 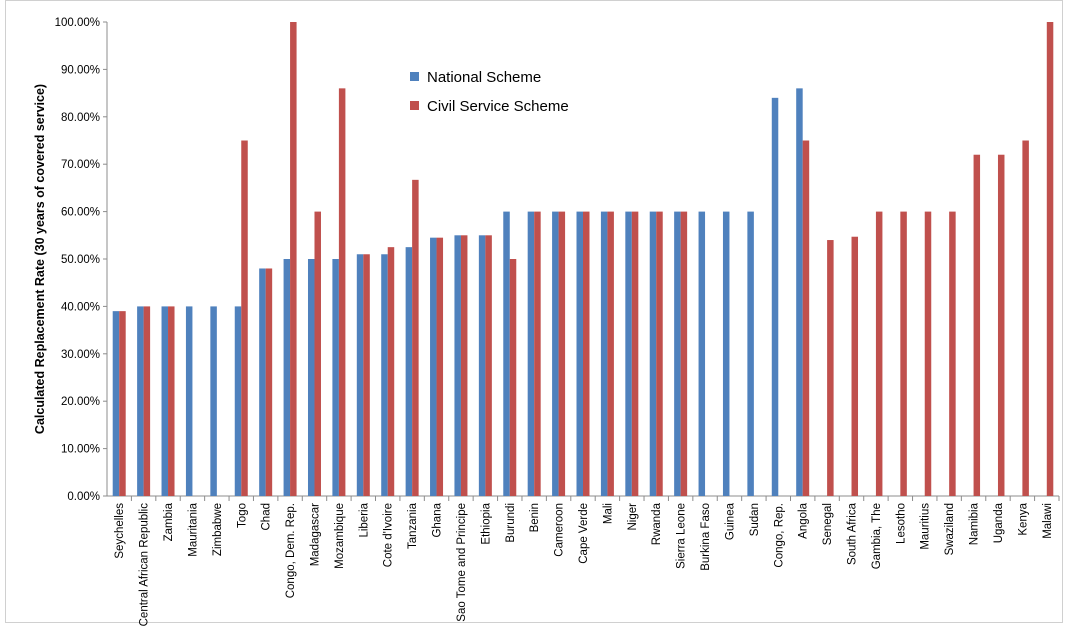 I want to click on y-tick-label: 50.00%, so click(x=80, y=260).